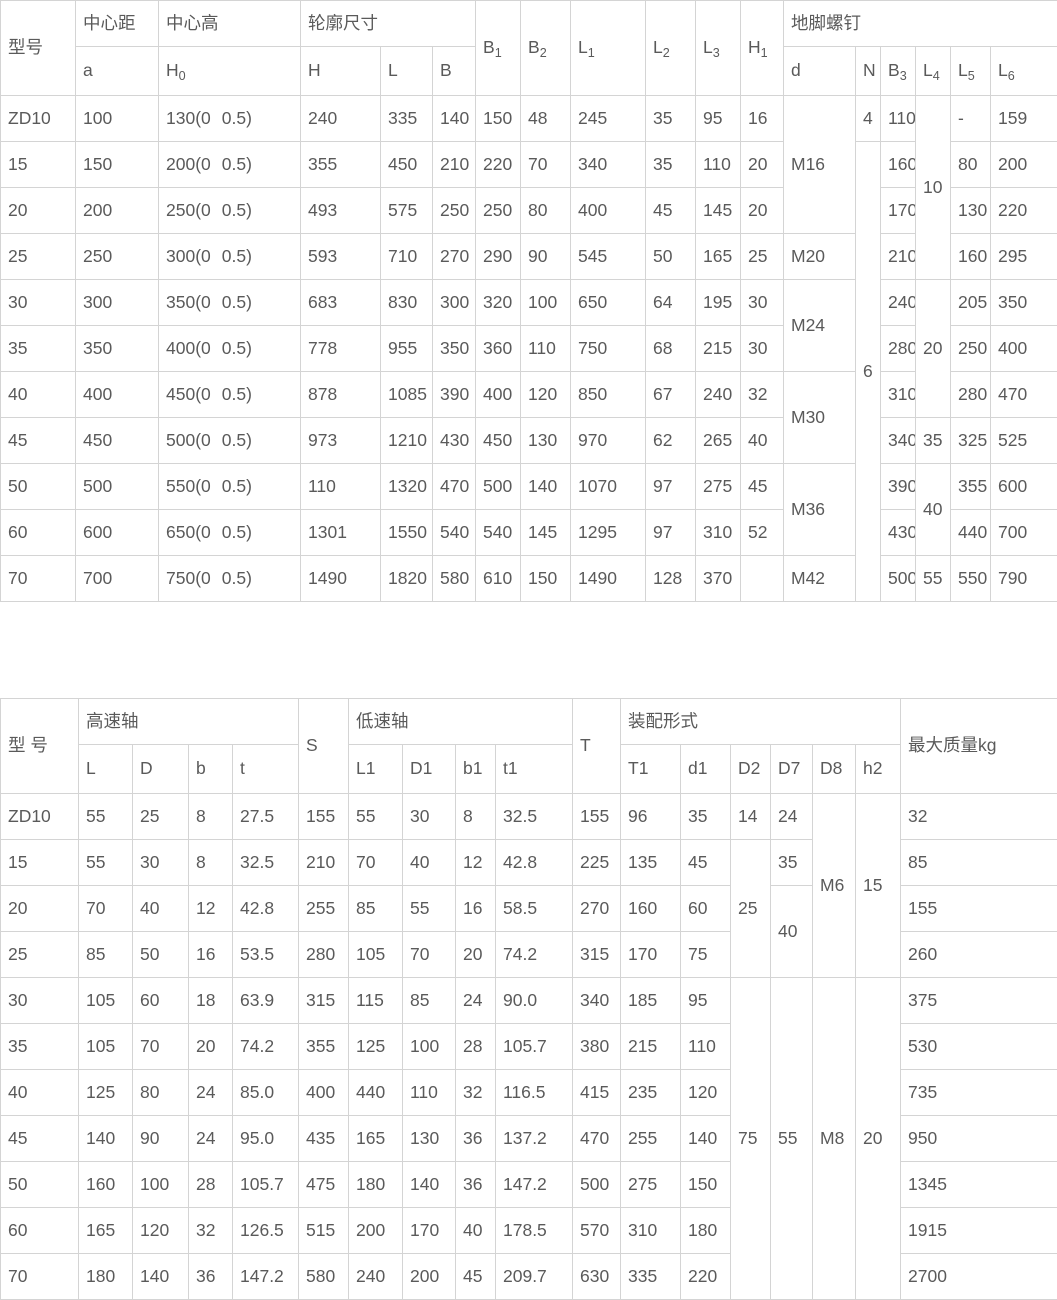  Describe the element at coordinates (475, 1138) in the screenshot. I see `cell-b1: 36` at that location.